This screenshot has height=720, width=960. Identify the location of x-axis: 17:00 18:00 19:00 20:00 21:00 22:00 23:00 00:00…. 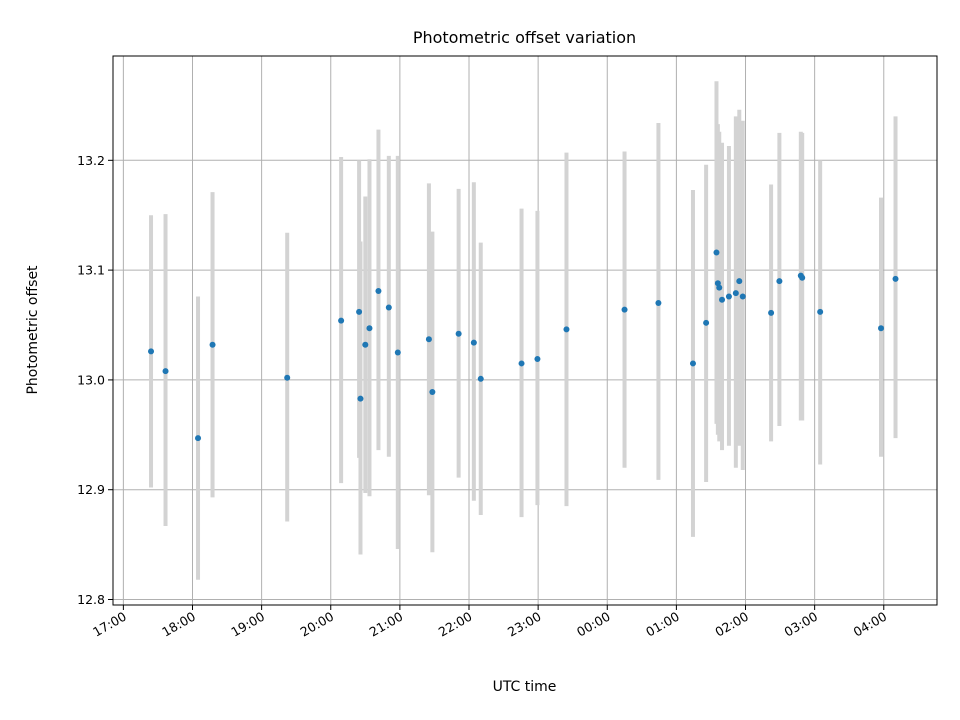
(489, 622).